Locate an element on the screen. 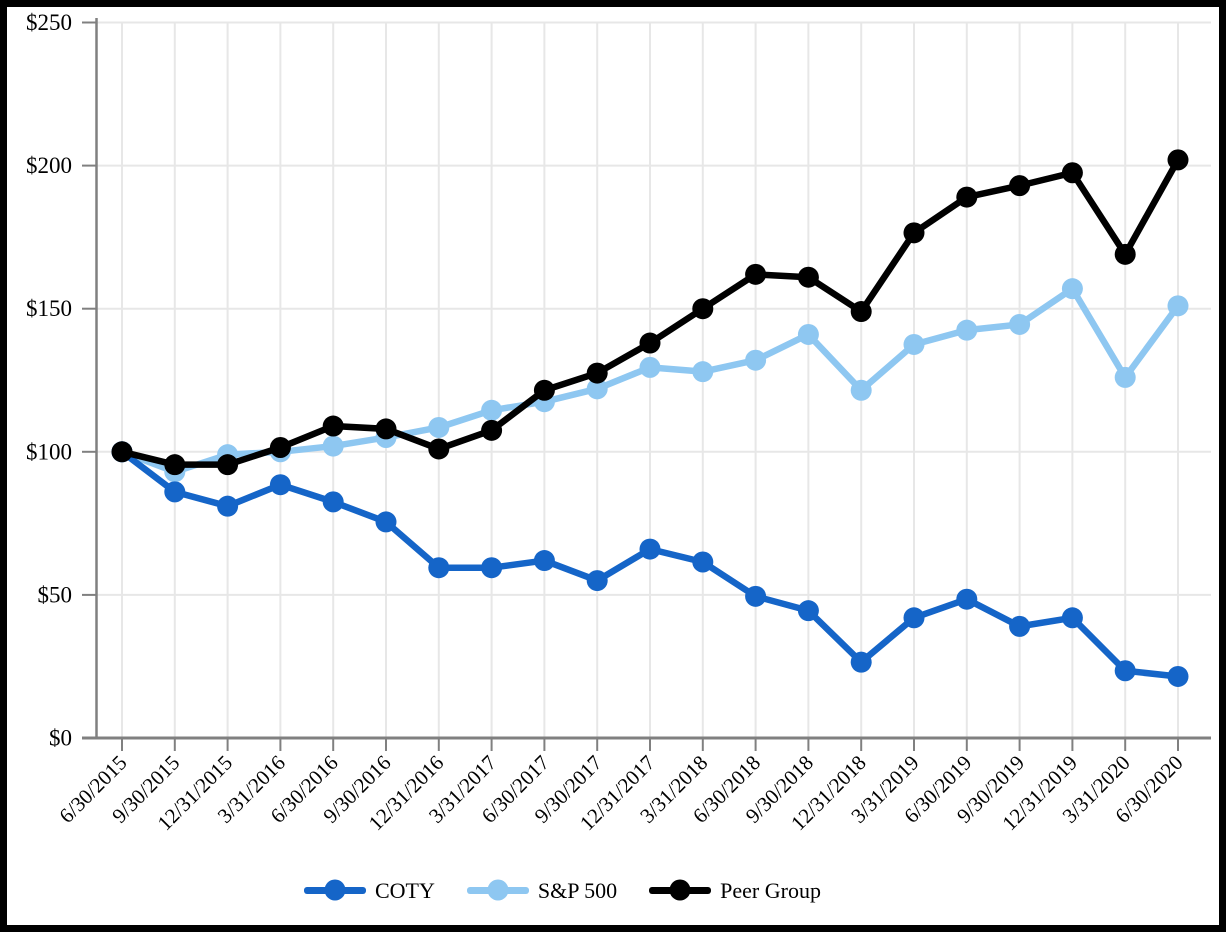 This screenshot has height=932, width=1226. coty-line-swatch-icon is located at coordinates (335, 890).